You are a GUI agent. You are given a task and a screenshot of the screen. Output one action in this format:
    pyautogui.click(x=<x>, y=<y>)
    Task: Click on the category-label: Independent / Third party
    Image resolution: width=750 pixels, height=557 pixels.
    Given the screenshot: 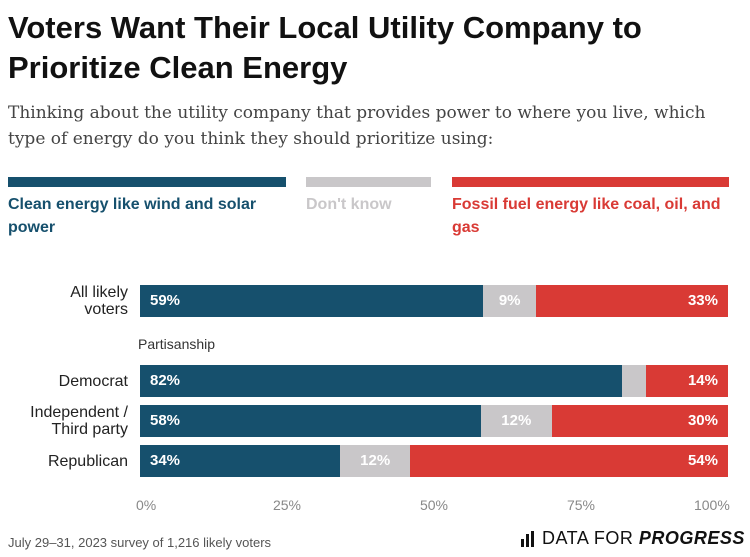 What is the action you would take?
    pyautogui.click(x=79, y=421)
    